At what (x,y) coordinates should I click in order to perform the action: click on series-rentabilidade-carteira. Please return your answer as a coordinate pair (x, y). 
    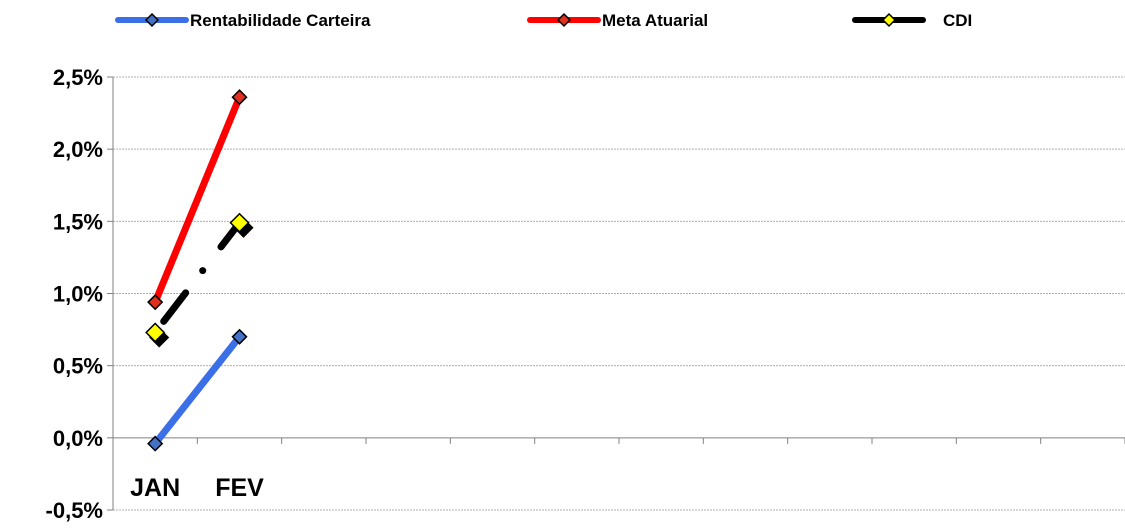
    Looking at the image, I should click on (197, 390).